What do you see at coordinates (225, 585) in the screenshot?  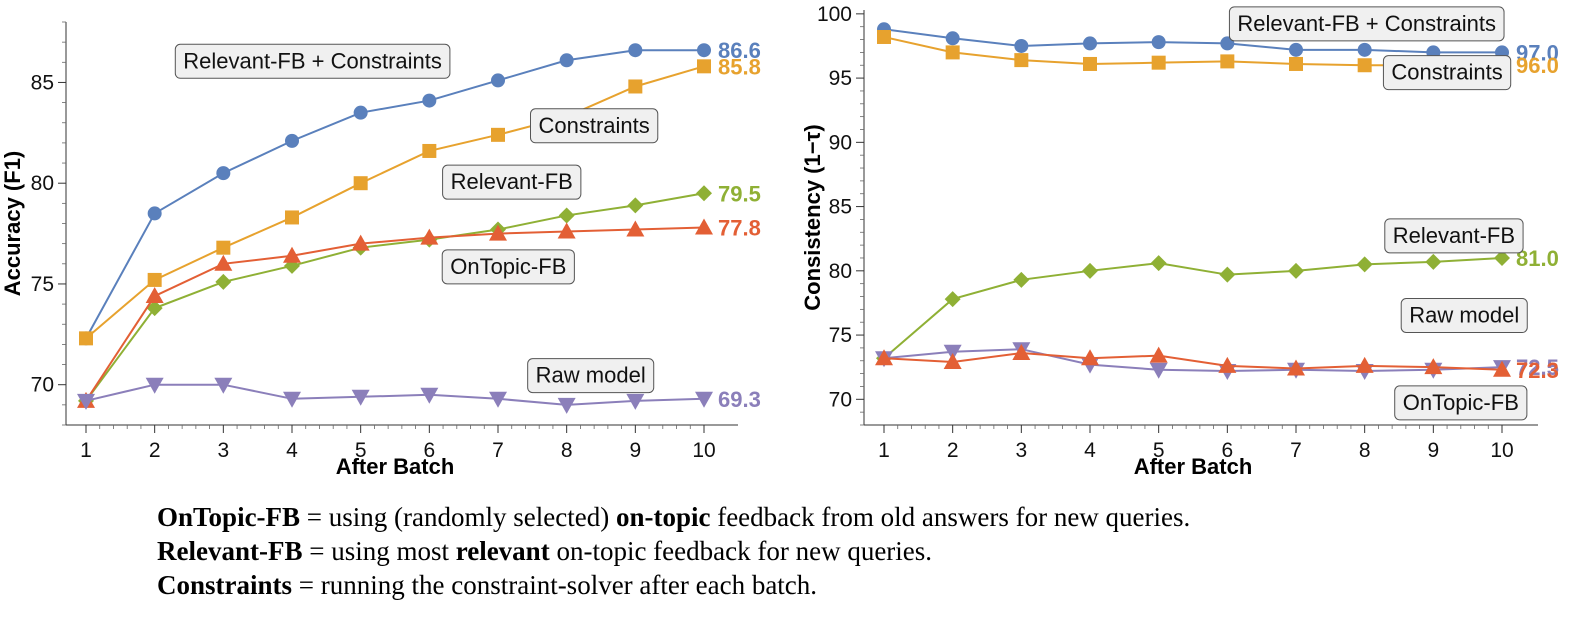 I see `legend-term: Constraints` at bounding box center [225, 585].